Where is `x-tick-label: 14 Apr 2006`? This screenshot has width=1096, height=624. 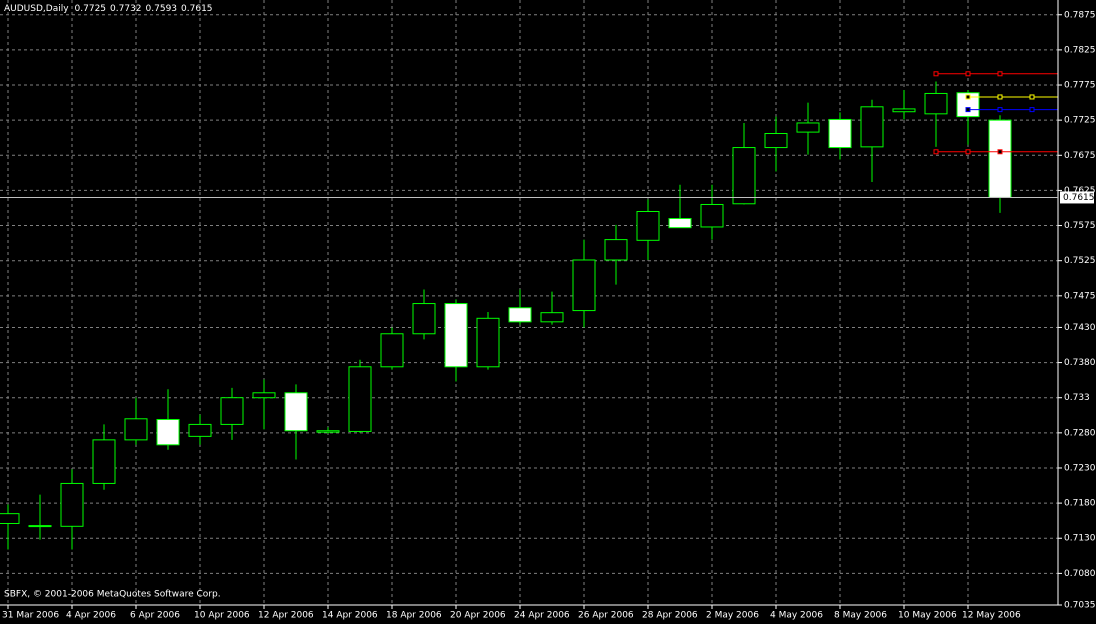
x-tick-label: 14 Apr 2006 is located at coordinates (350, 616).